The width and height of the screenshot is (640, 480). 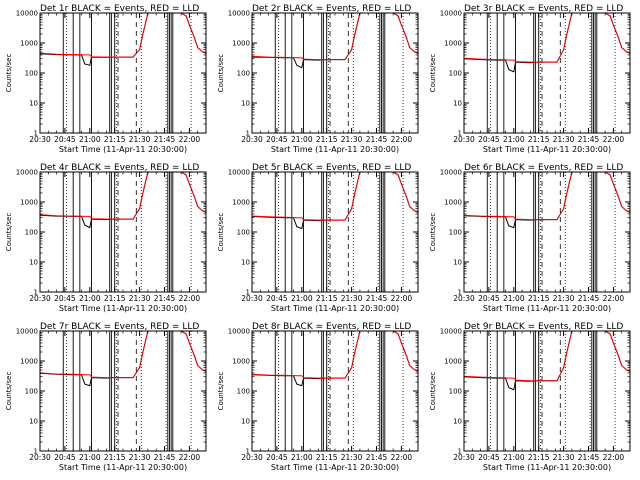 What do you see at coordinates (543, 9) in the screenshot?
I see `panel-title: Det 3r BLACK = Events, RED = LLD` at bounding box center [543, 9].